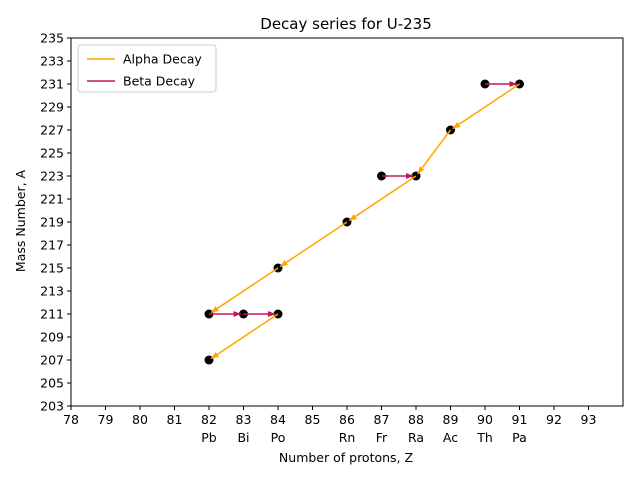 The image size is (640, 480). What do you see at coordinates (589, 419) in the screenshot?
I see `x-tick-label-93: 93` at bounding box center [589, 419].